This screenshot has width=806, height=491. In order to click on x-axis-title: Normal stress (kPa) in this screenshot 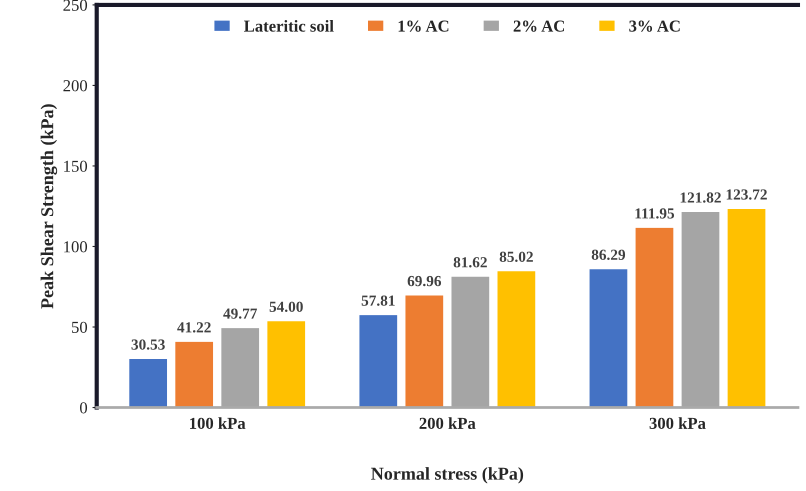, I will do `click(447, 475)`.